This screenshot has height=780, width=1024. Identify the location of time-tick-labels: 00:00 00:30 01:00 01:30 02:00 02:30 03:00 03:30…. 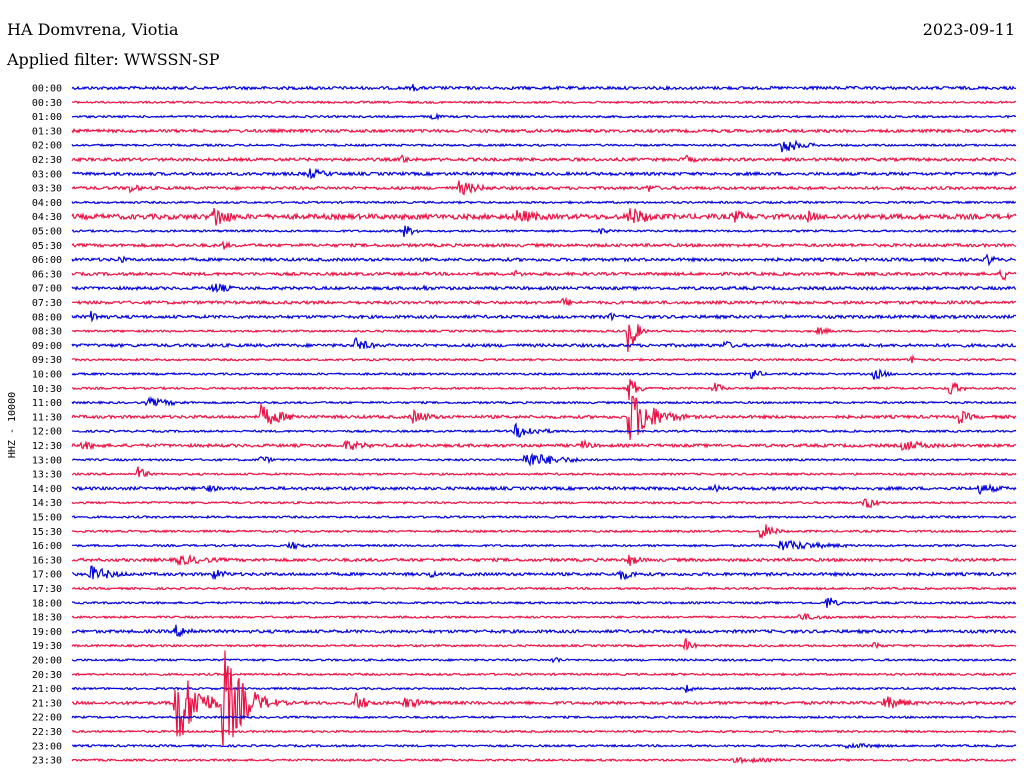
(47, 425).